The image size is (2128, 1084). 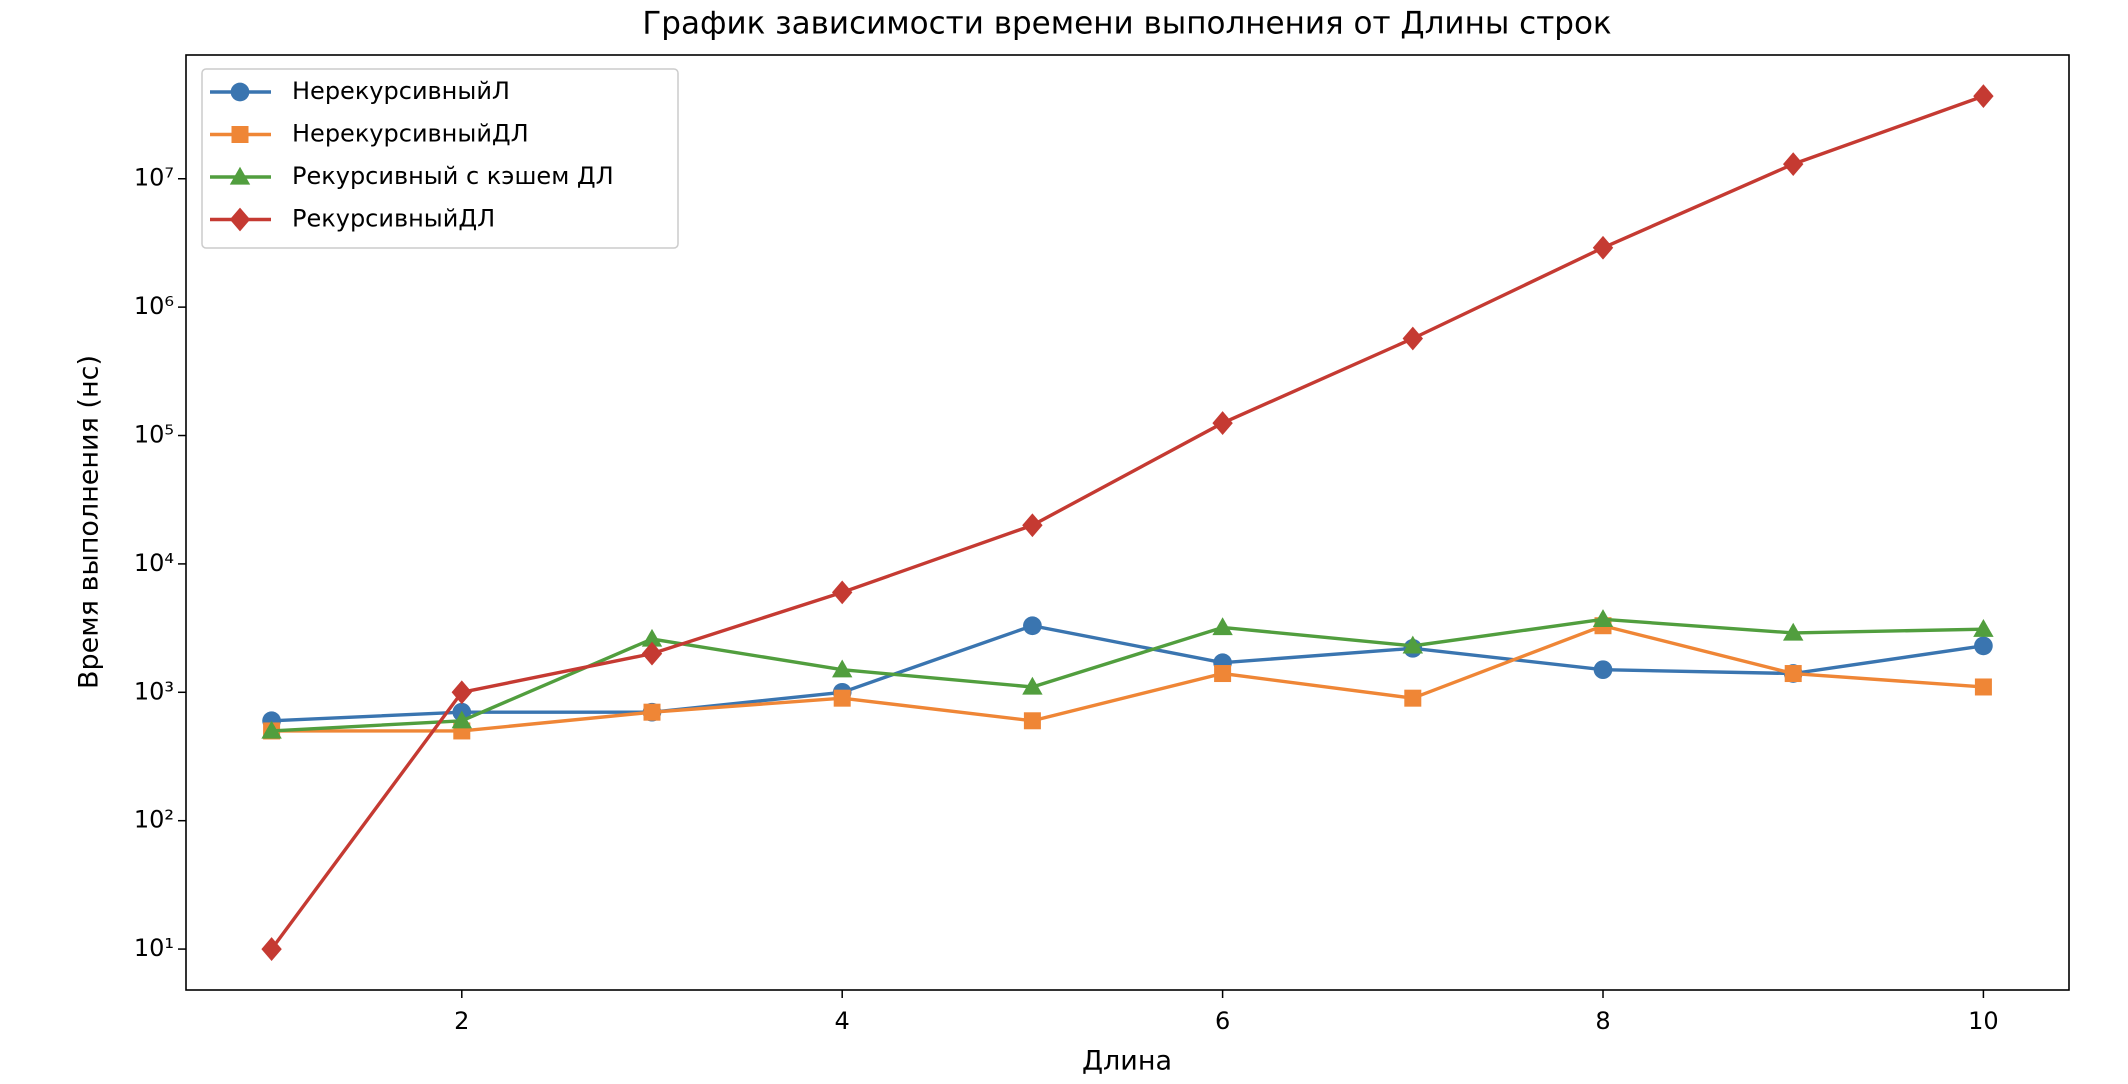 I want to click on legend-label: РекурсивныйДЛ, so click(x=393, y=219).